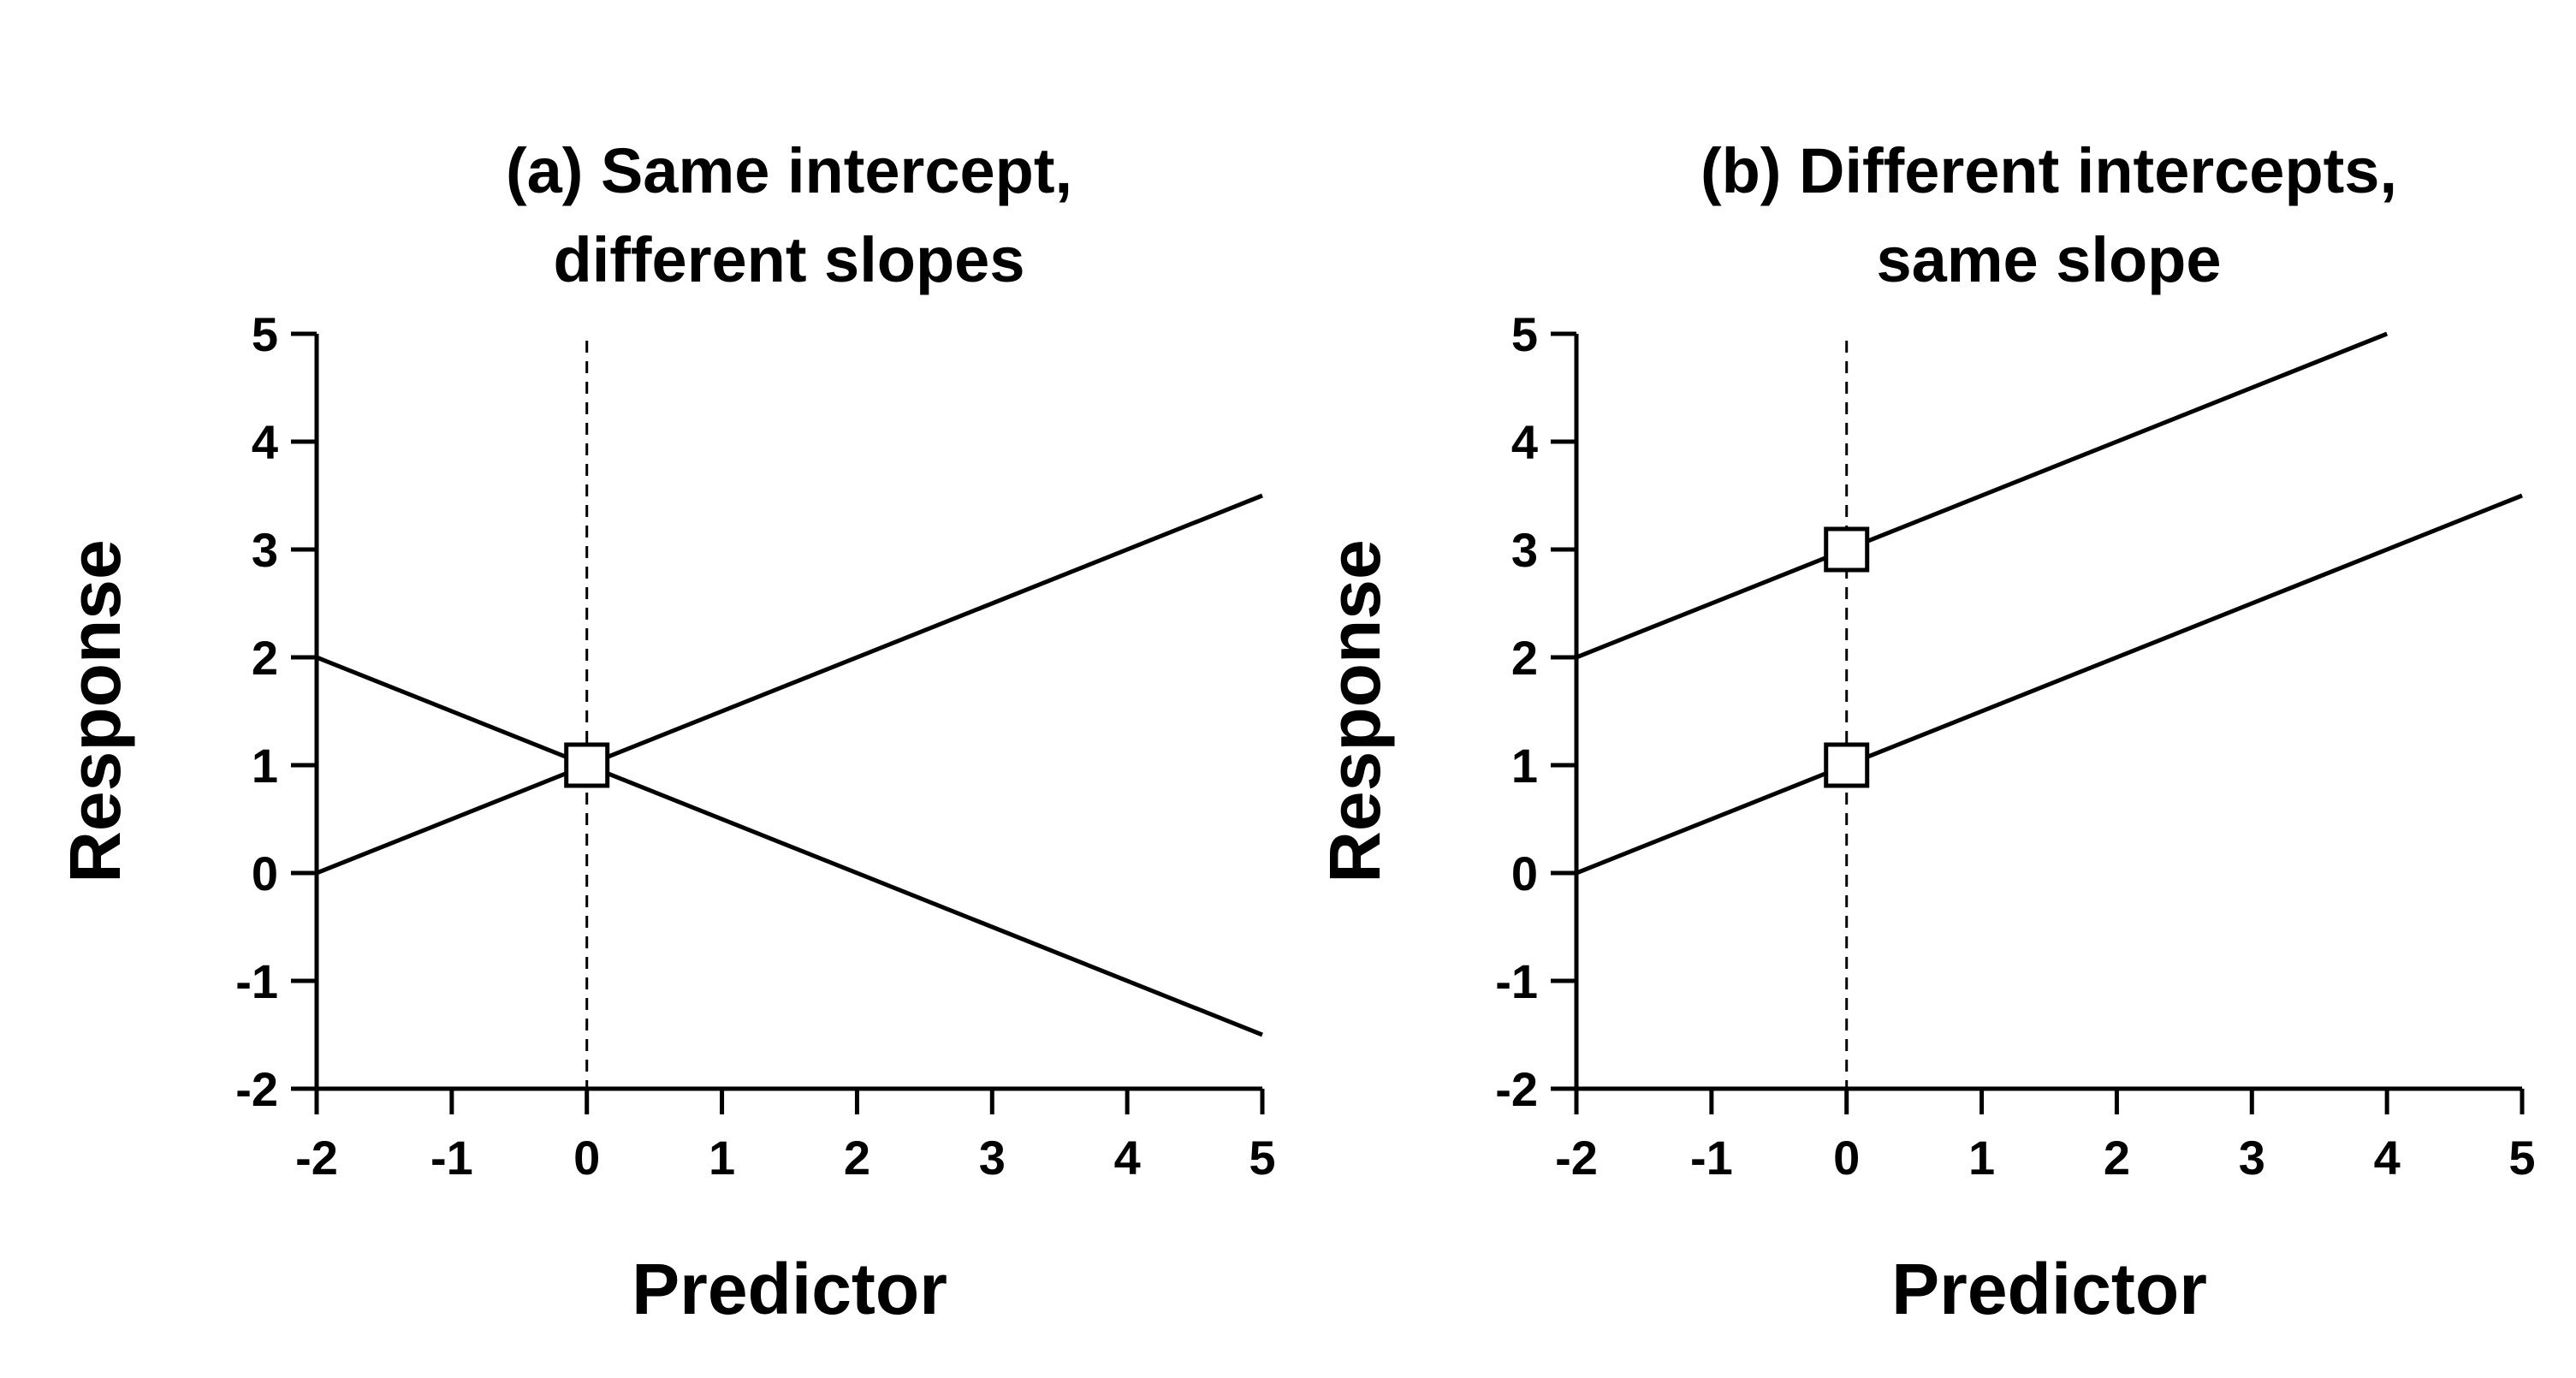 The image size is (2576, 1378). Describe the element at coordinates (2049, 170) in the screenshot. I see `panel-b-title-line-1: (b) Different intercepts,` at that location.